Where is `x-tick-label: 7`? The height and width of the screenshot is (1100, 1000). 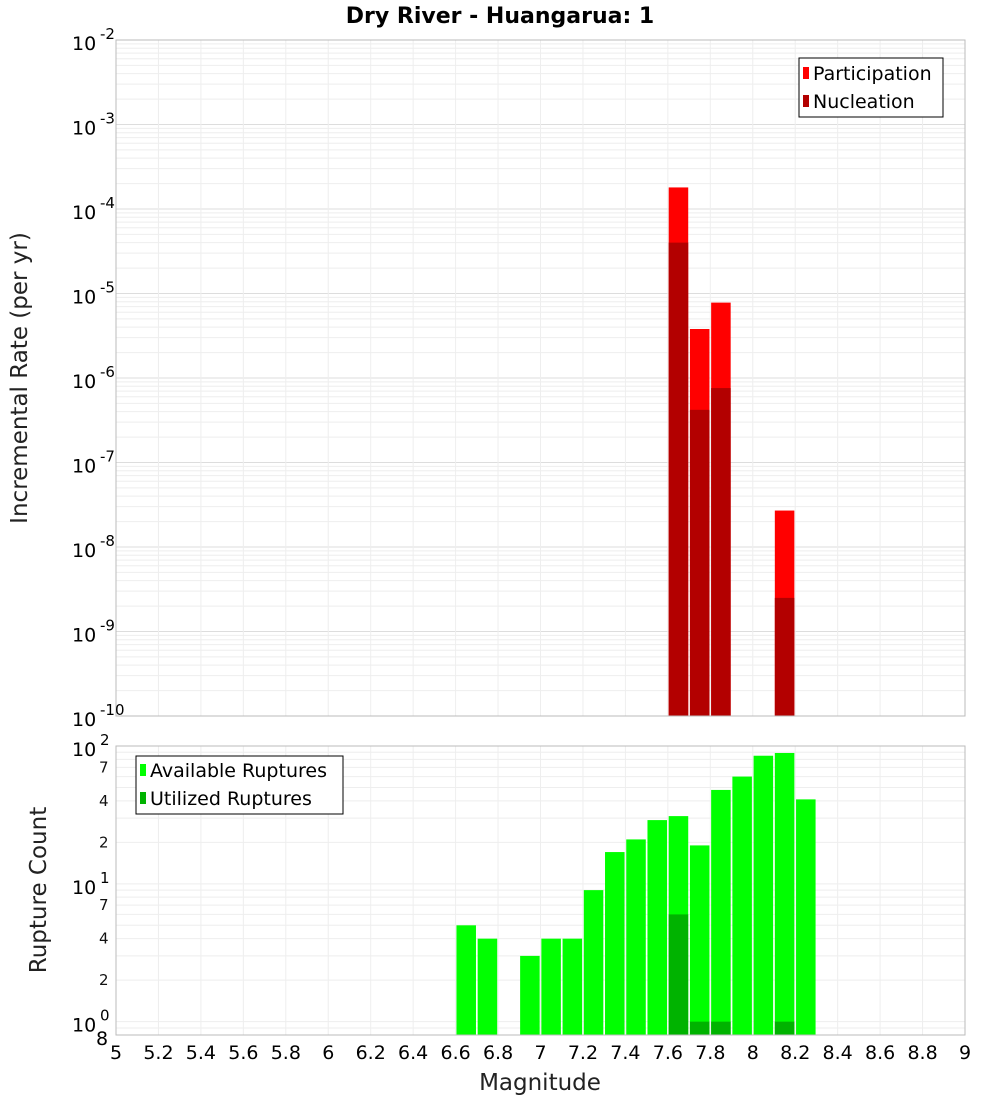
x-tick-label: 7 is located at coordinates (540, 1053).